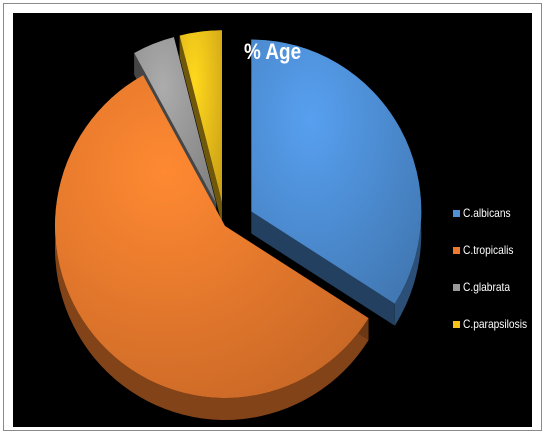  What do you see at coordinates (175, 120) in the screenshot?
I see `pie-slice-c-glabrata` at bounding box center [175, 120].